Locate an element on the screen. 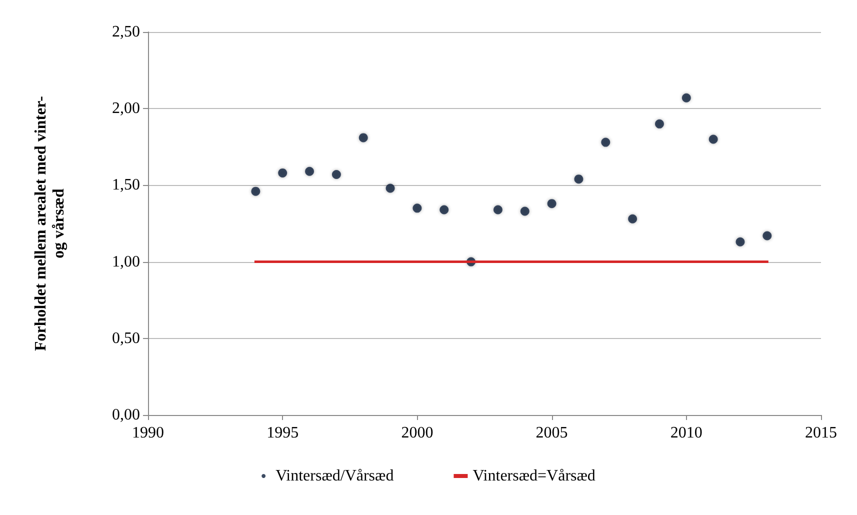  x-tick-label: 1995 is located at coordinates (282, 433).